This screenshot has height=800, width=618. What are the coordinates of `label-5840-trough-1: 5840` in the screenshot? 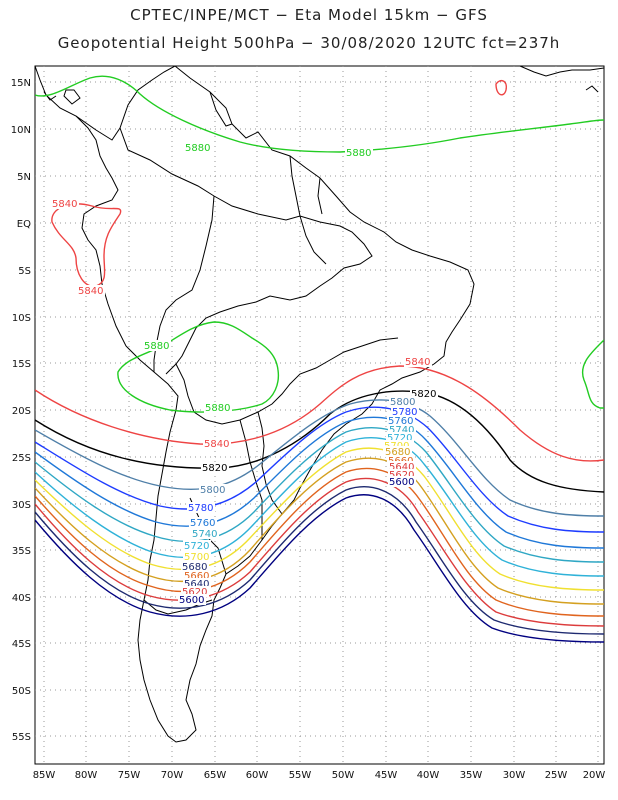 It's located at (216, 444).